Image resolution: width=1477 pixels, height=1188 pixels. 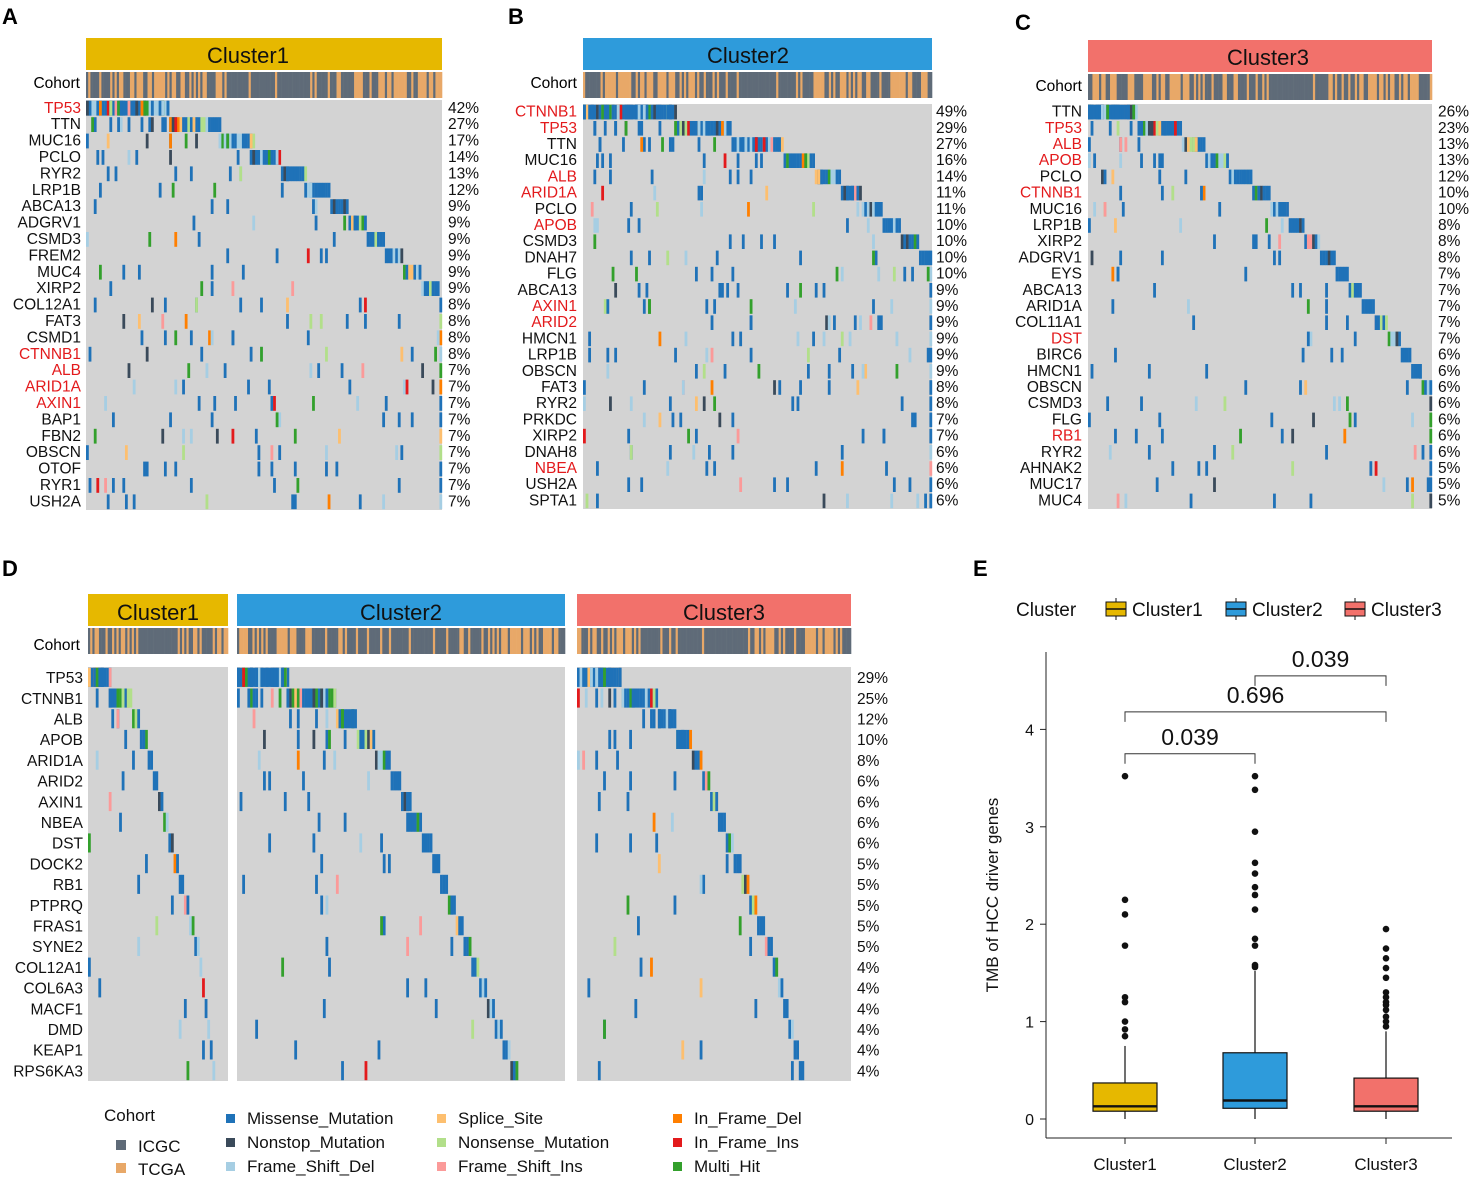 I want to click on gene-label: TTN, so click(x=1067, y=112).